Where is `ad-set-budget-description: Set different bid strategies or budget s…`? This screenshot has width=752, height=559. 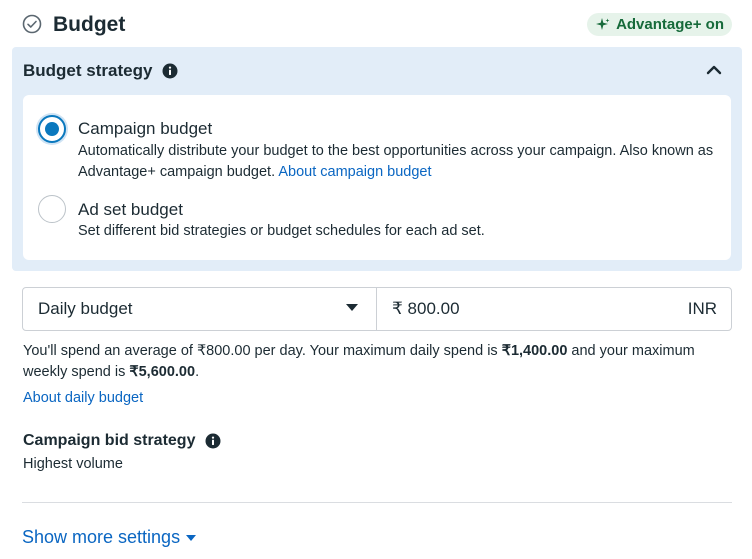 ad-set-budget-description: Set different bid strategies or budget s… is located at coordinates (281, 231).